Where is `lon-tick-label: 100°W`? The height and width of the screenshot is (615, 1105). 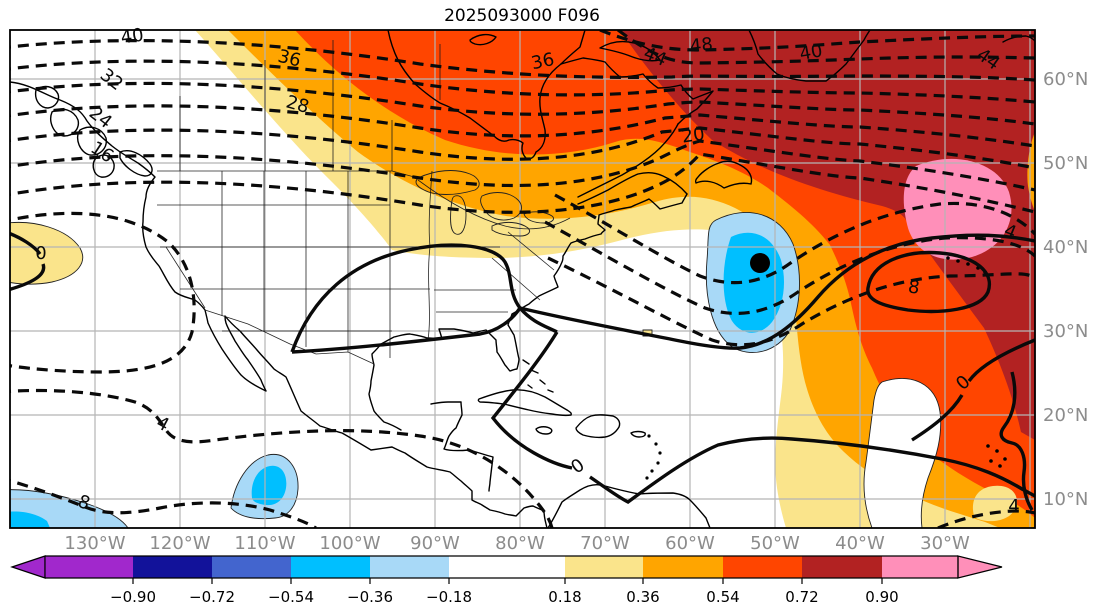 lon-tick-label: 100°W is located at coordinates (349, 543).